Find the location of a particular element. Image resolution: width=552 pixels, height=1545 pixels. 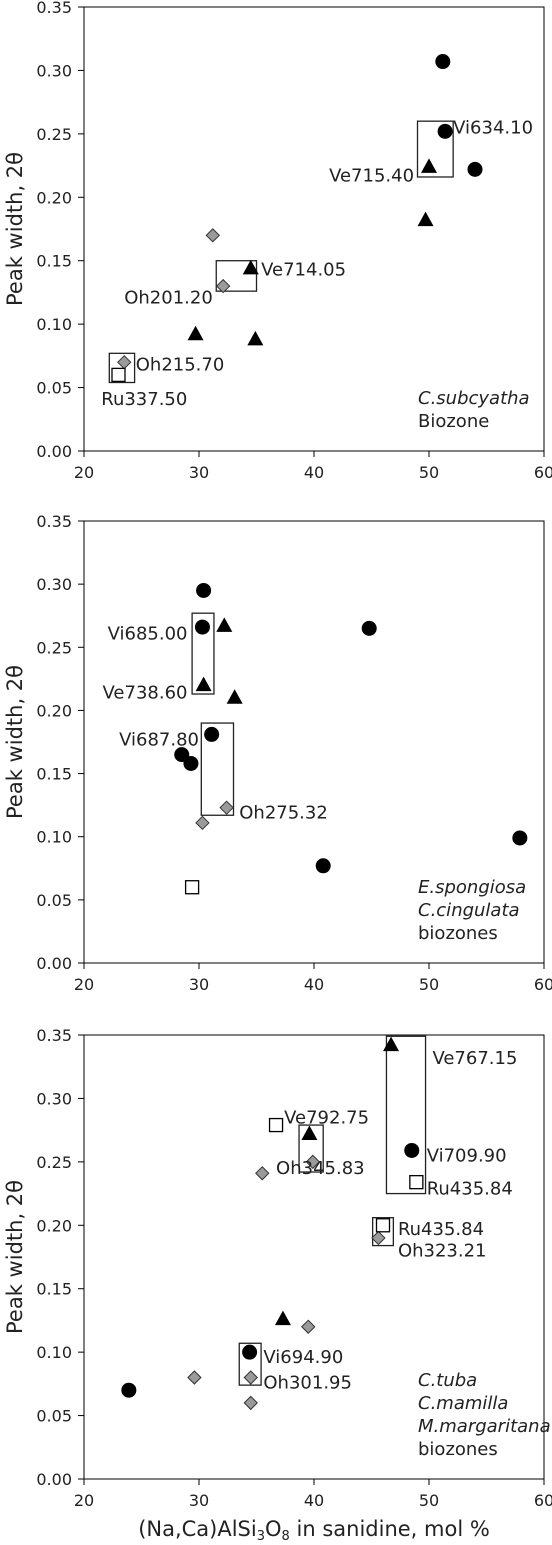

sample-label: Oh201.20 is located at coordinates (168, 298).